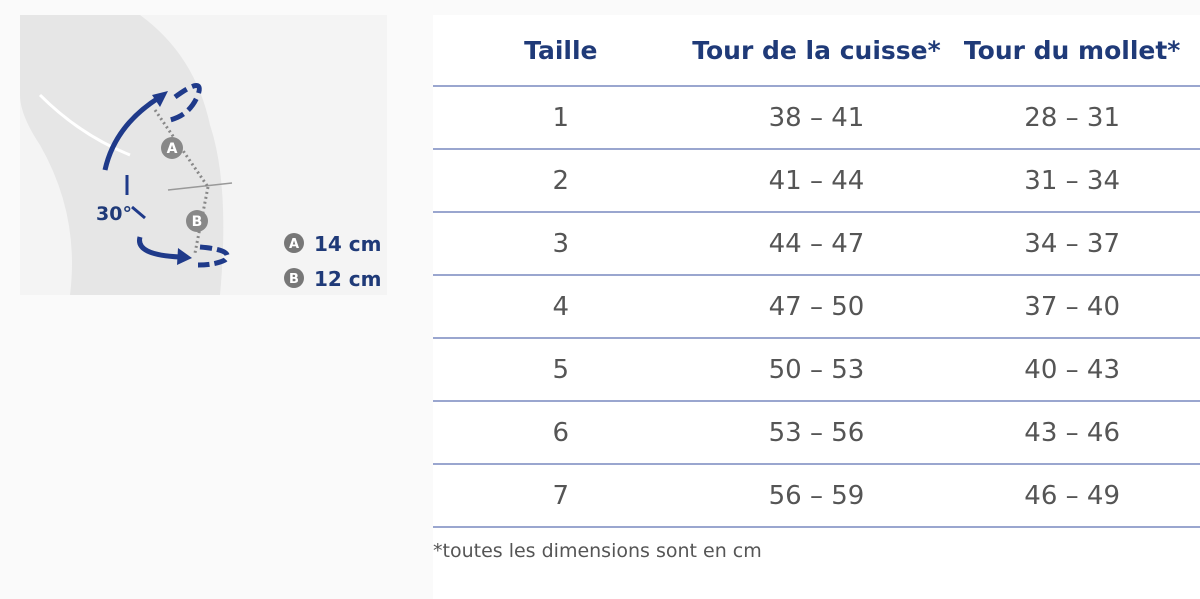  Describe the element at coordinates (185, 103) in the screenshot. I see `arrow-thigh-loop` at that location.